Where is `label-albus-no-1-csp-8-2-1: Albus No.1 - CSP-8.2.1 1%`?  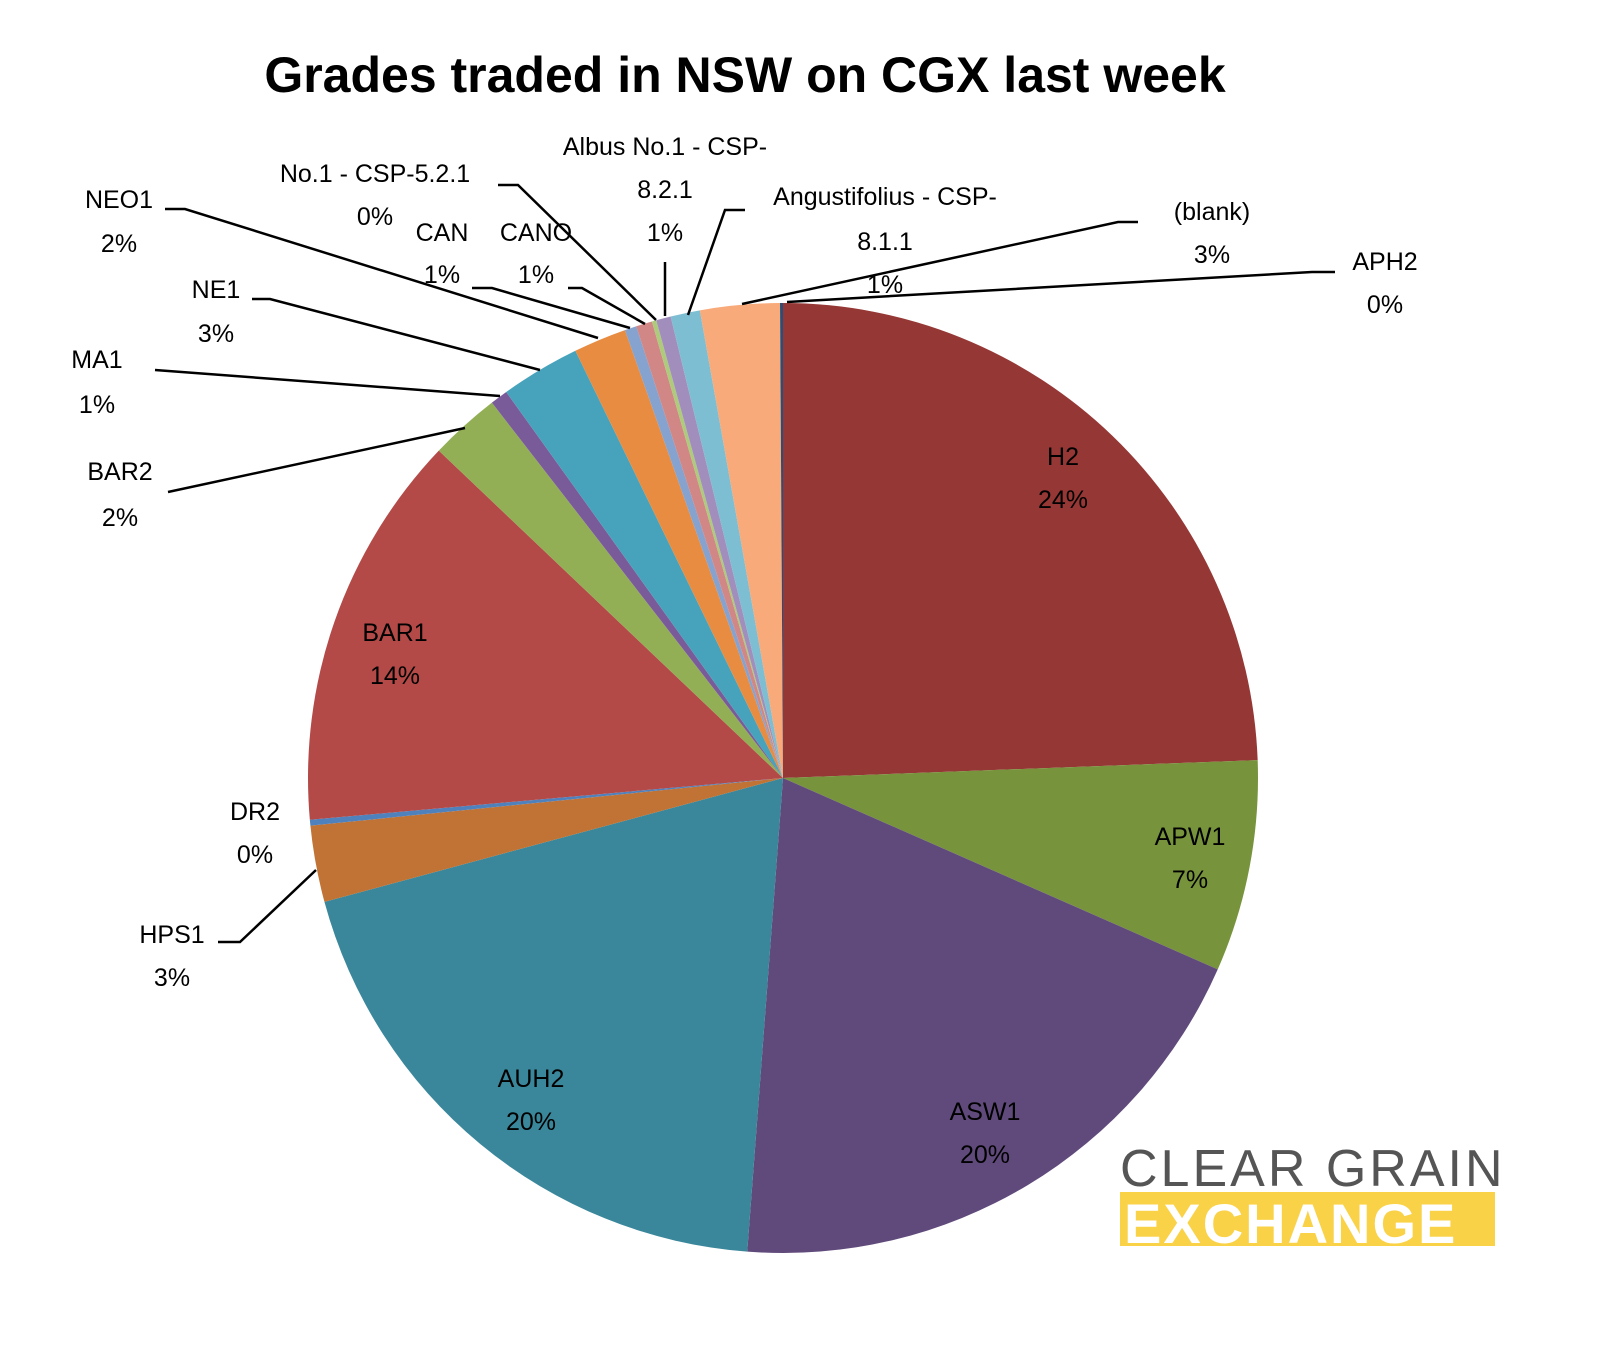
label-albus-no-1-csp-8-2-1: Albus No.1 - CSP-8.2.1 1% is located at coordinates (665, 190).